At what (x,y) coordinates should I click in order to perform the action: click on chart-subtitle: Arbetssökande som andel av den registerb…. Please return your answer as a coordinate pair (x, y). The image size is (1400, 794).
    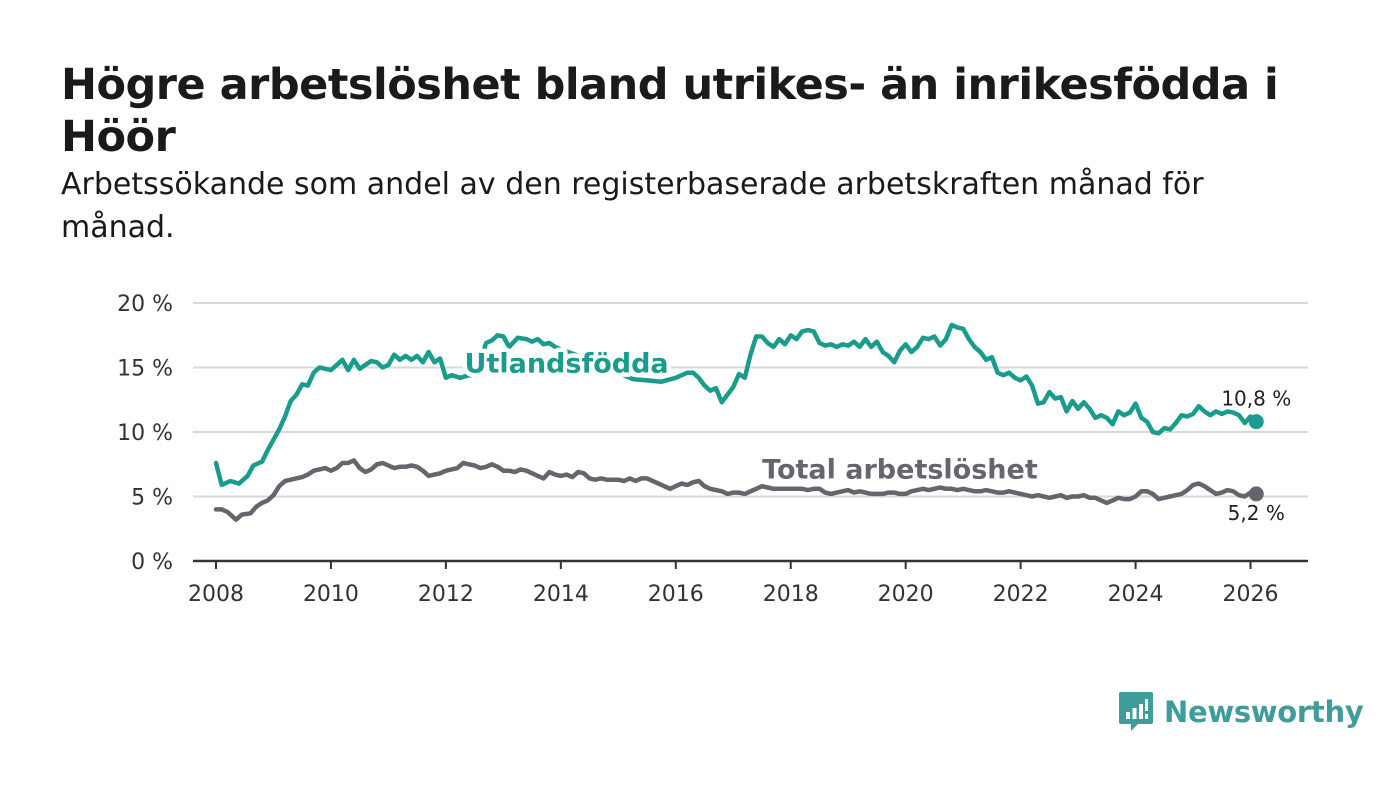
    Looking at the image, I should click on (632, 206).